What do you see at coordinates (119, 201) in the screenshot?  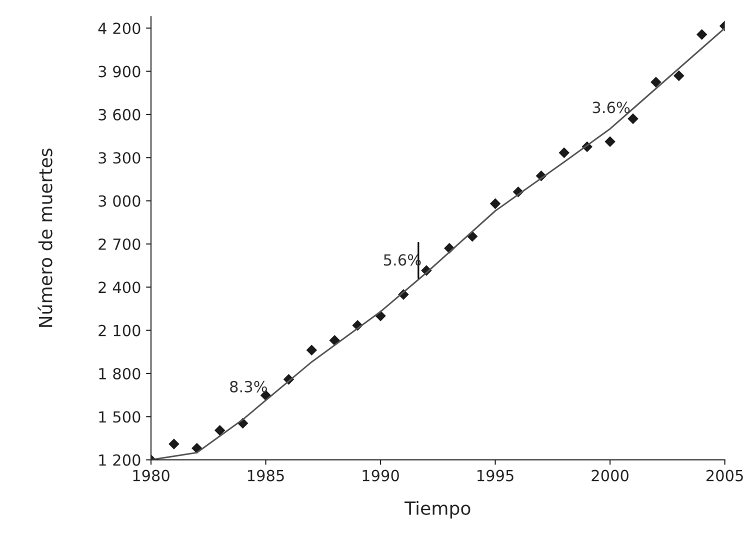 I see `y-tick-label: 3 000` at bounding box center [119, 201].